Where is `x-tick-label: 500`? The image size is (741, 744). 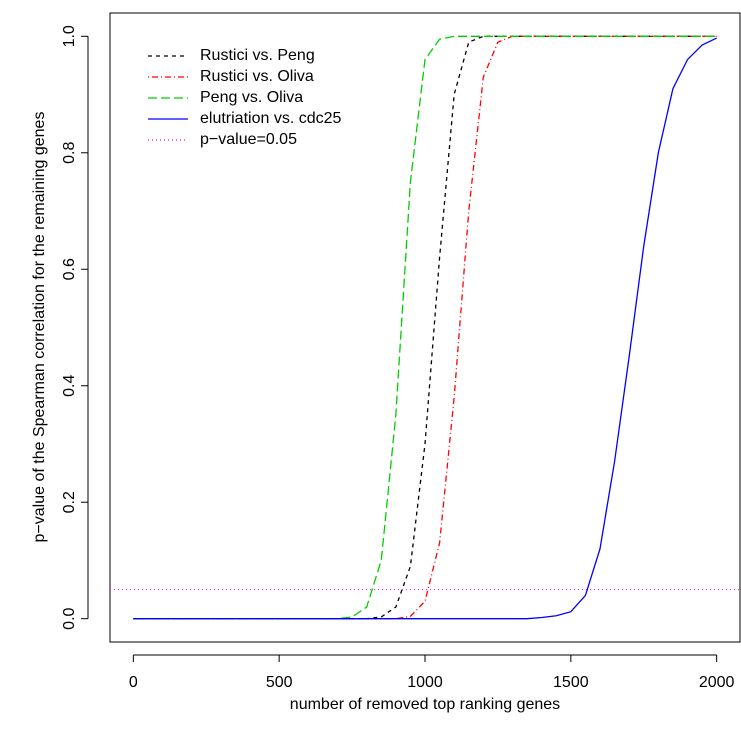
x-tick-label: 500 is located at coordinates (279, 682).